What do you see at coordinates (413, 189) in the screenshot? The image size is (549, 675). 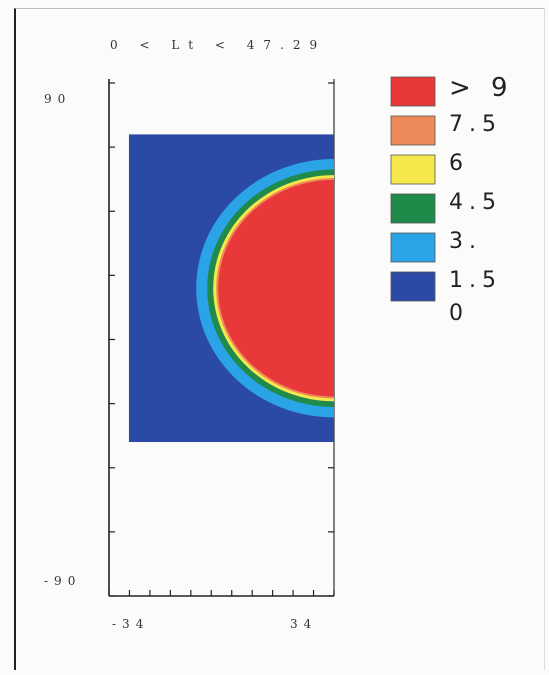 I see `legend` at bounding box center [413, 189].